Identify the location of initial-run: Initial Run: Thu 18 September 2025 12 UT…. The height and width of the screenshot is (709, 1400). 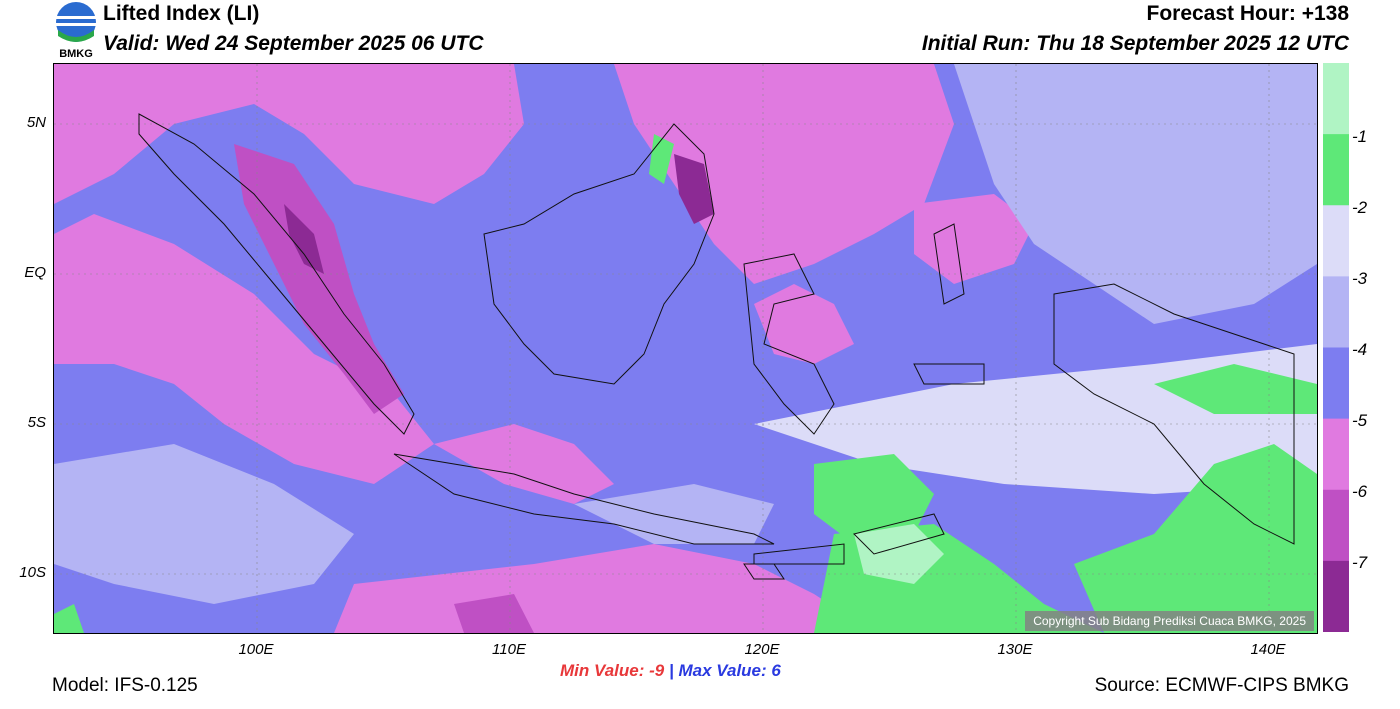
(1135, 43).